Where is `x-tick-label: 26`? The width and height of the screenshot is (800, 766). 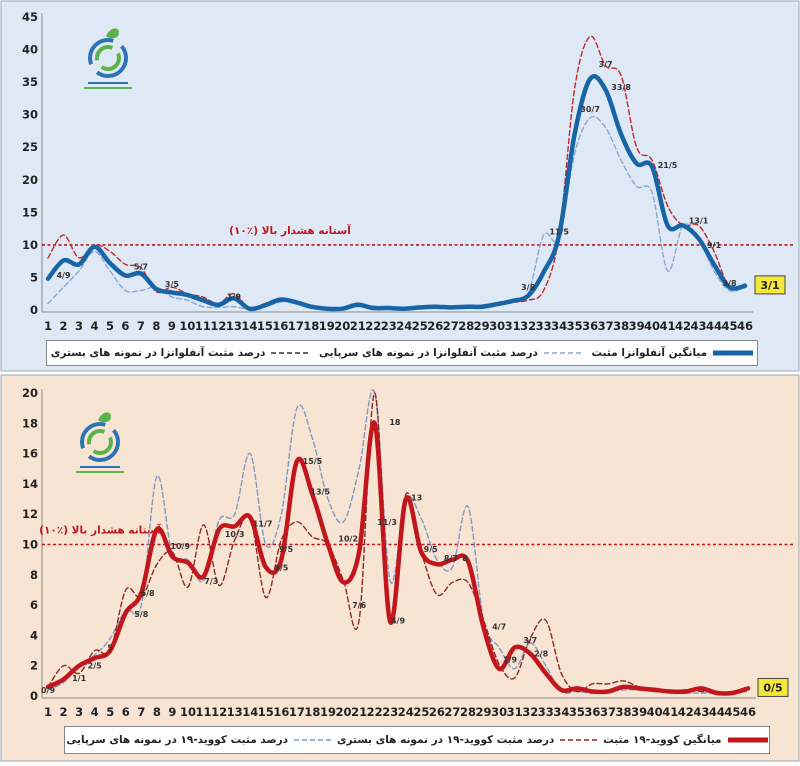 x-tick-label: 26 is located at coordinates (435, 326).